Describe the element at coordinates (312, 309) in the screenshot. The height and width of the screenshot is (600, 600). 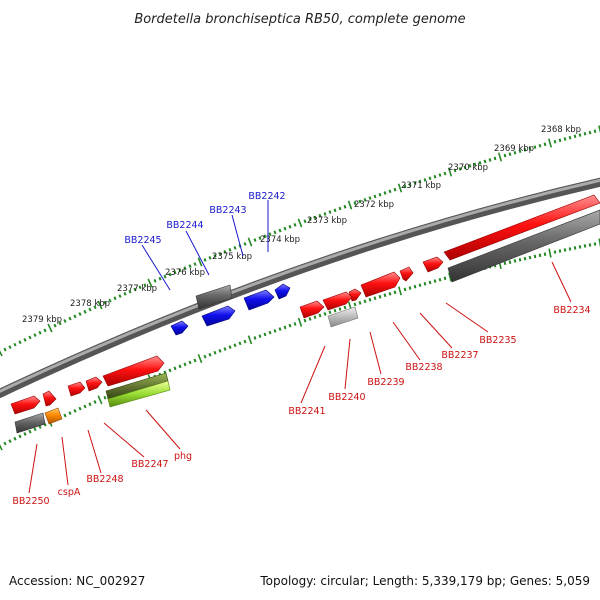
I see `gene-arrow-bb2241` at that location.